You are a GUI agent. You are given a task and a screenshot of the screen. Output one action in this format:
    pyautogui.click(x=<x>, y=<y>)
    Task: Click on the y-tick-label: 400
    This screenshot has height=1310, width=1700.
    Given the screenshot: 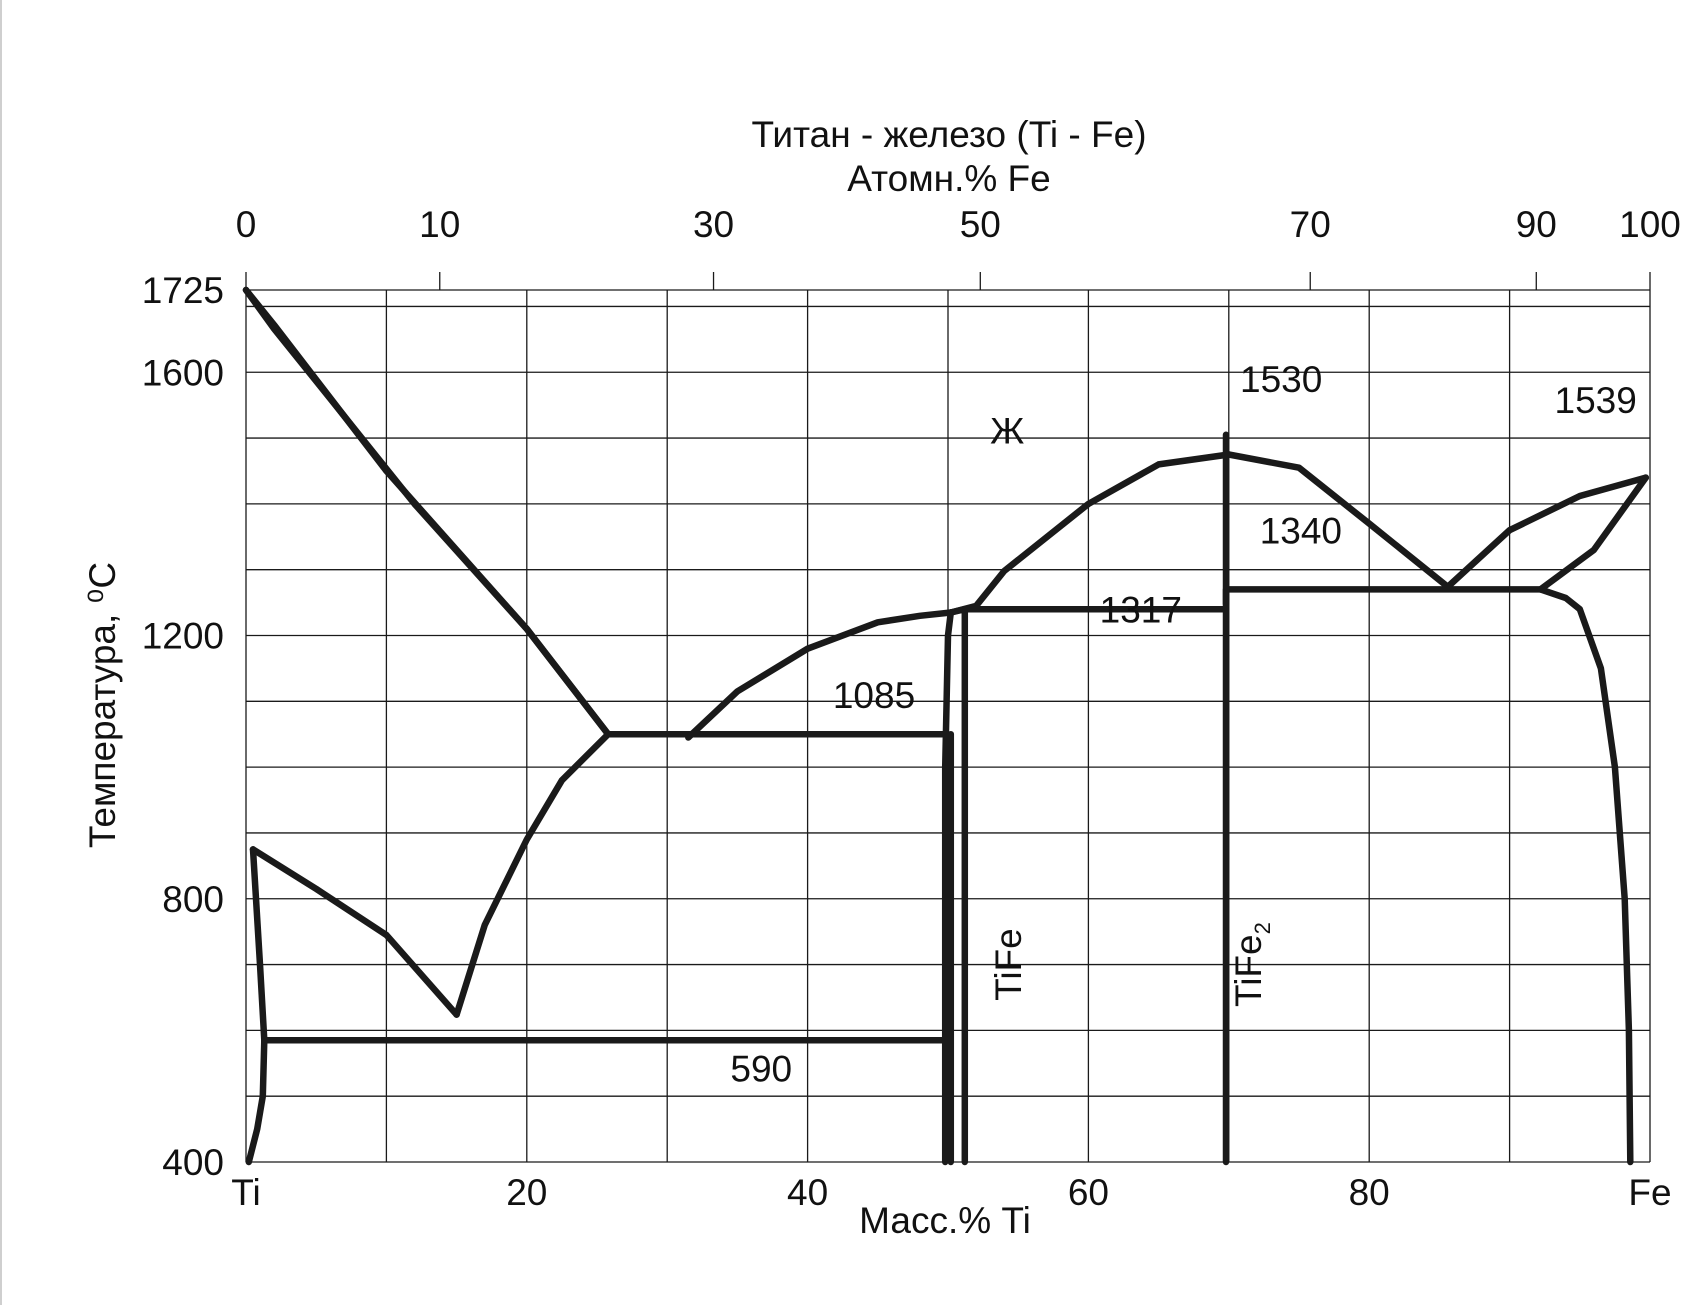 What is the action you would take?
    pyautogui.click(x=193, y=1162)
    